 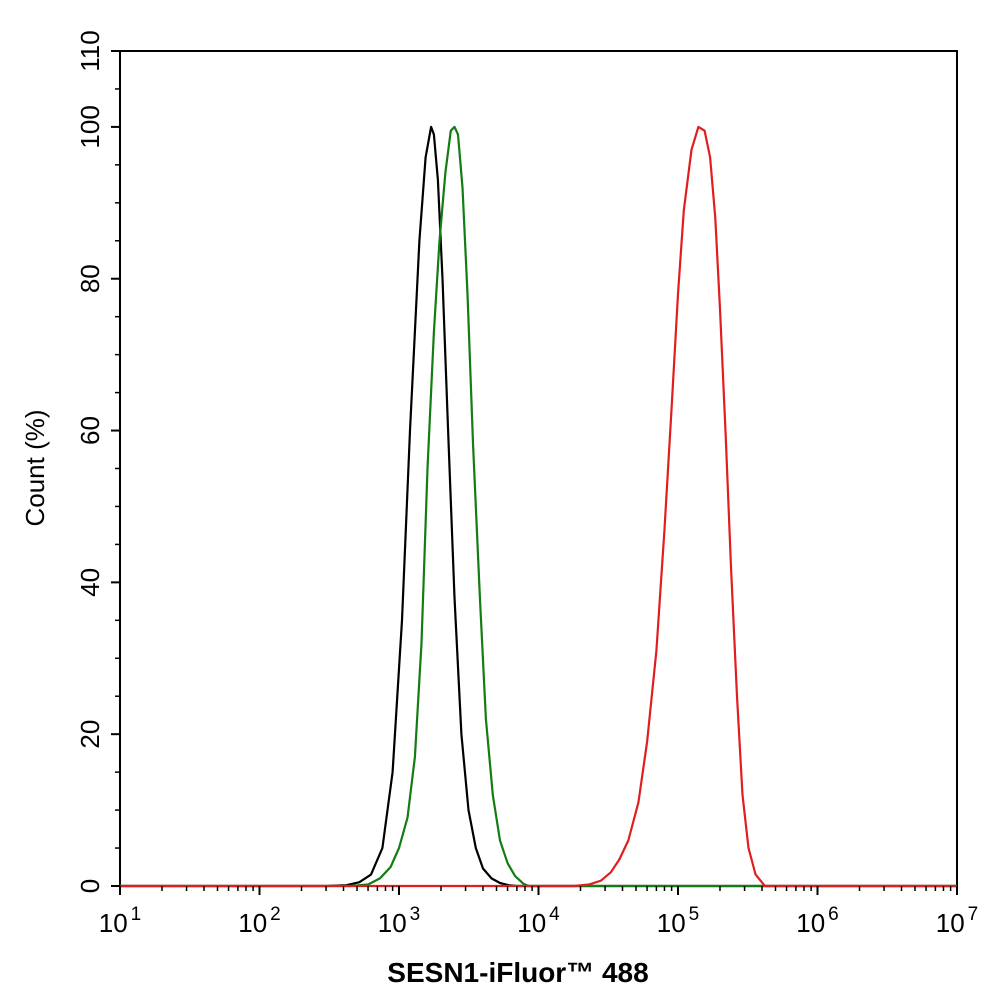 I want to click on y-tick-label: 60, so click(x=90, y=430).